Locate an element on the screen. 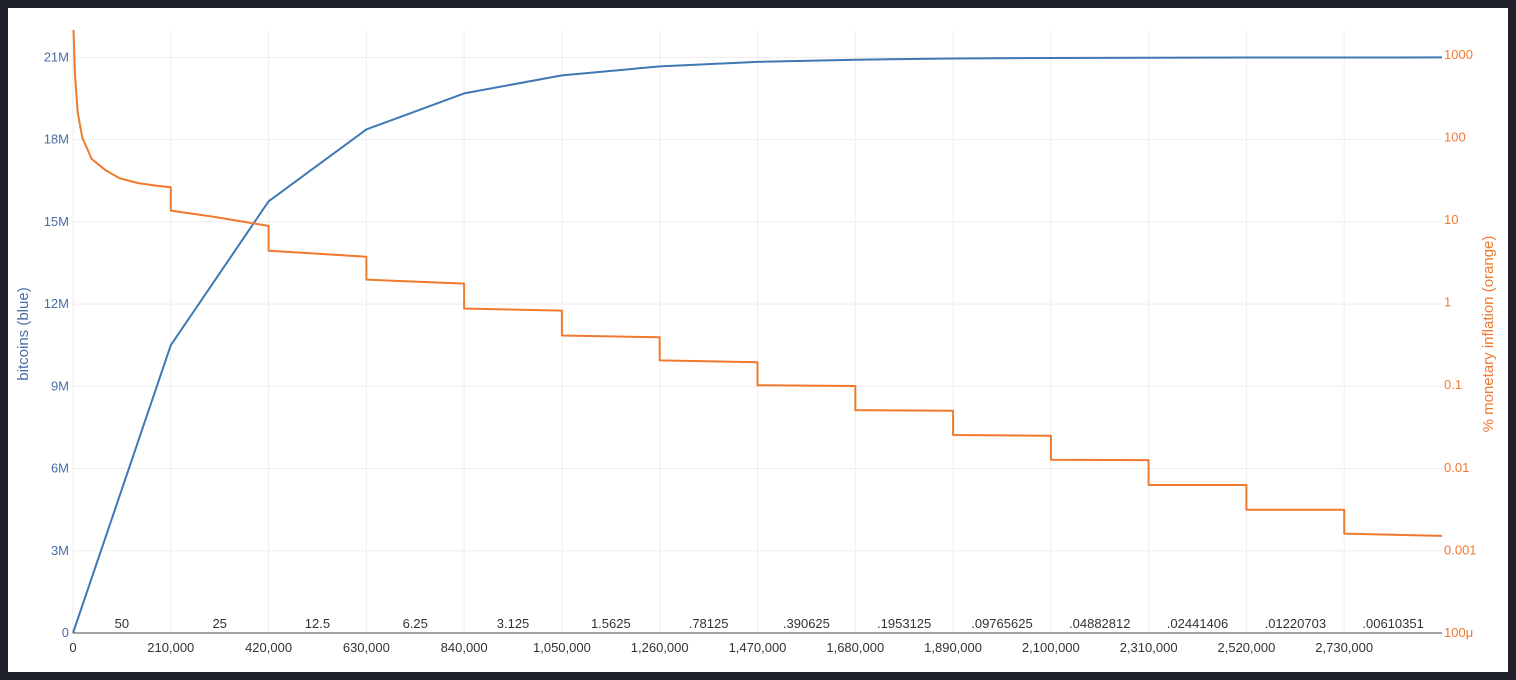 The width and height of the screenshot is (1516, 680). y-left-tick-label: 3M is located at coordinates (60, 550).